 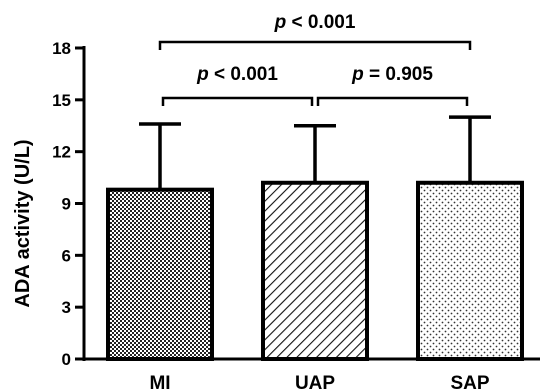 What do you see at coordinates (470, 270) in the screenshot?
I see `bar-sap` at bounding box center [470, 270].